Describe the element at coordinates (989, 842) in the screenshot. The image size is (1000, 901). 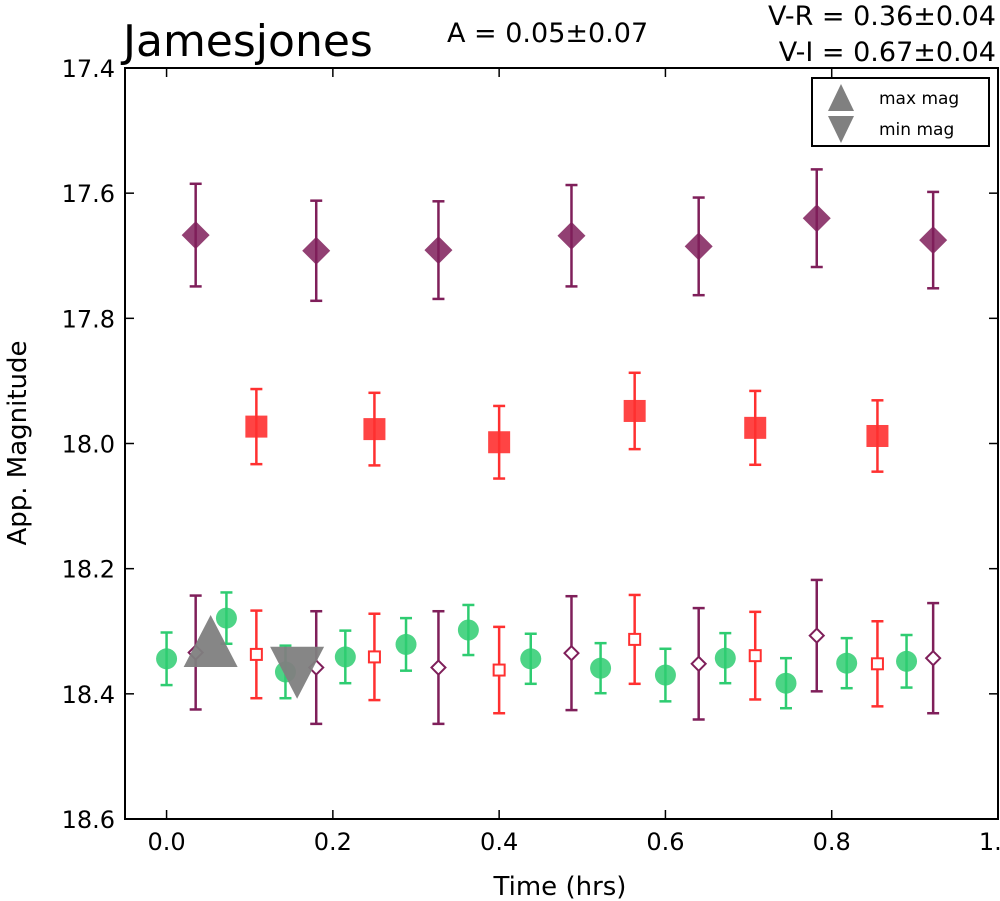
I see `x-tick-label: 1.0` at that location.